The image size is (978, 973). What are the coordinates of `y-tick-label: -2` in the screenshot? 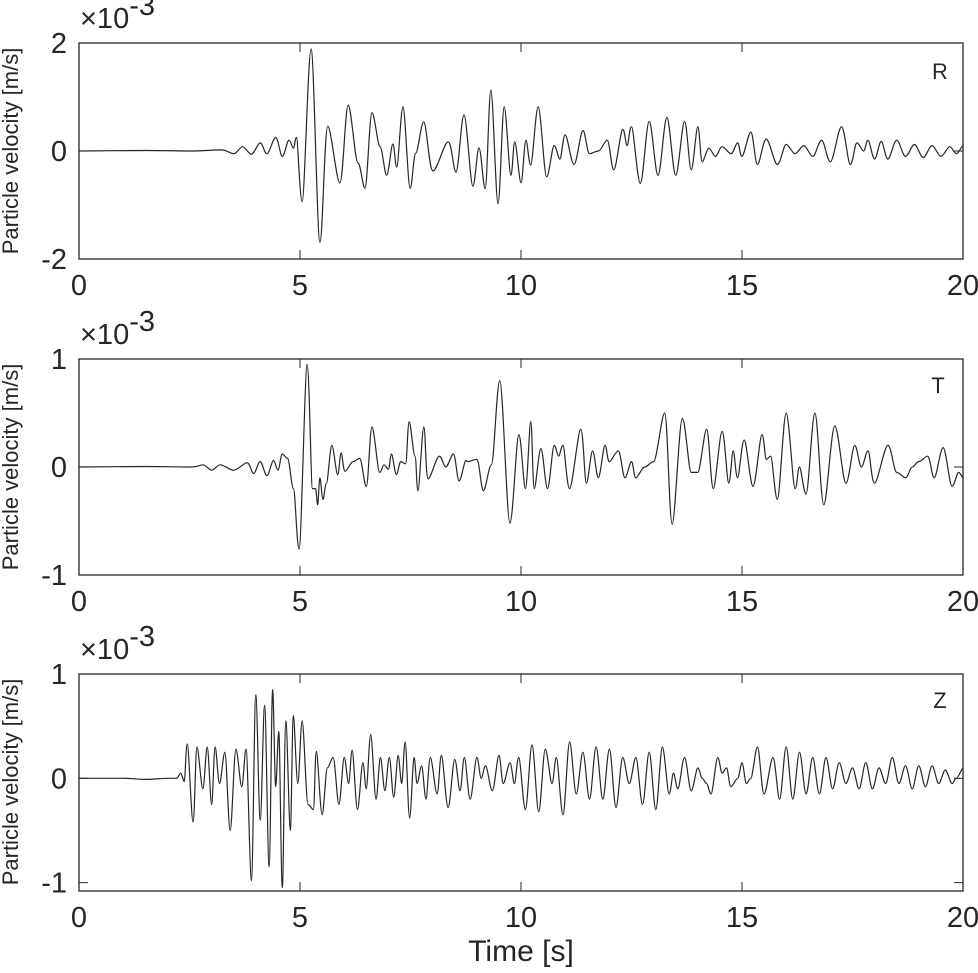 It's located at (54, 260).